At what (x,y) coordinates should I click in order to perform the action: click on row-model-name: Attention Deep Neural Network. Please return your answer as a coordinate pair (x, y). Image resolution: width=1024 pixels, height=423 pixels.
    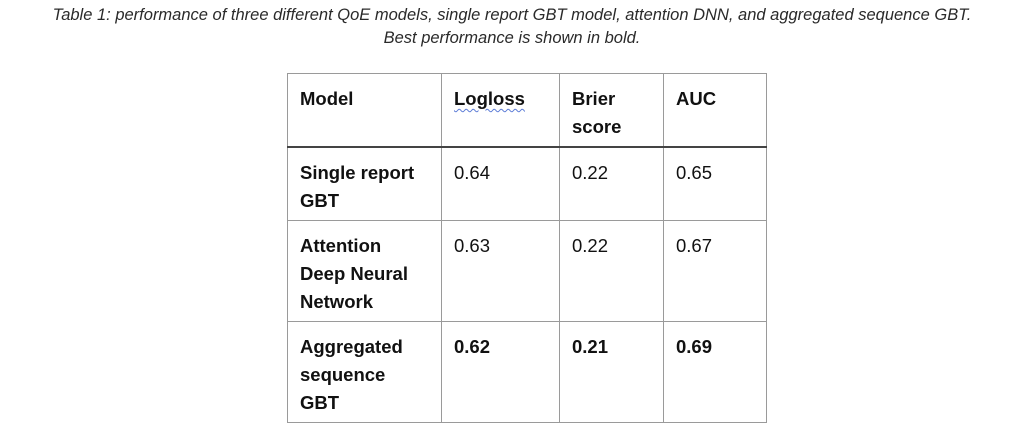
    Looking at the image, I should click on (364, 271).